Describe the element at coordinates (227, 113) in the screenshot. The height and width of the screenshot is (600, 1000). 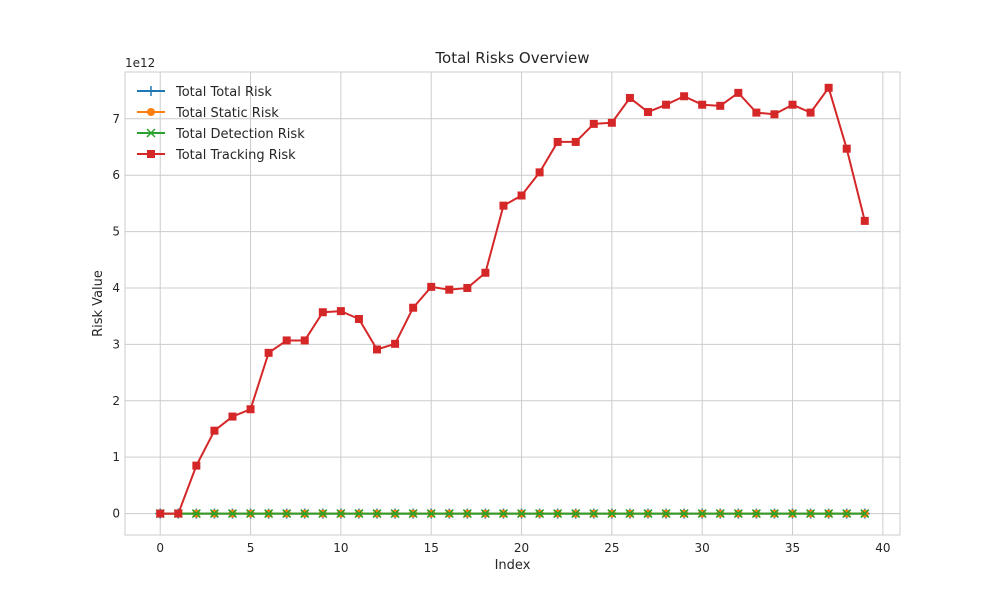
I see `legend-label: Total Static Risk` at that location.